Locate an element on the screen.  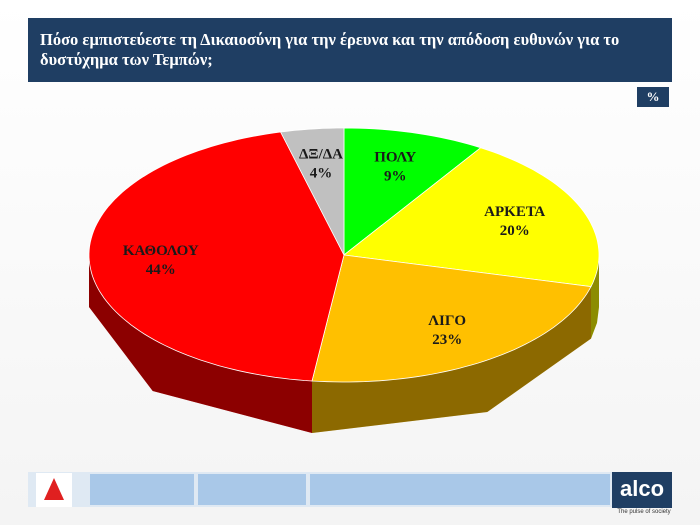
logo-mark is located at coordinates (54, 489).